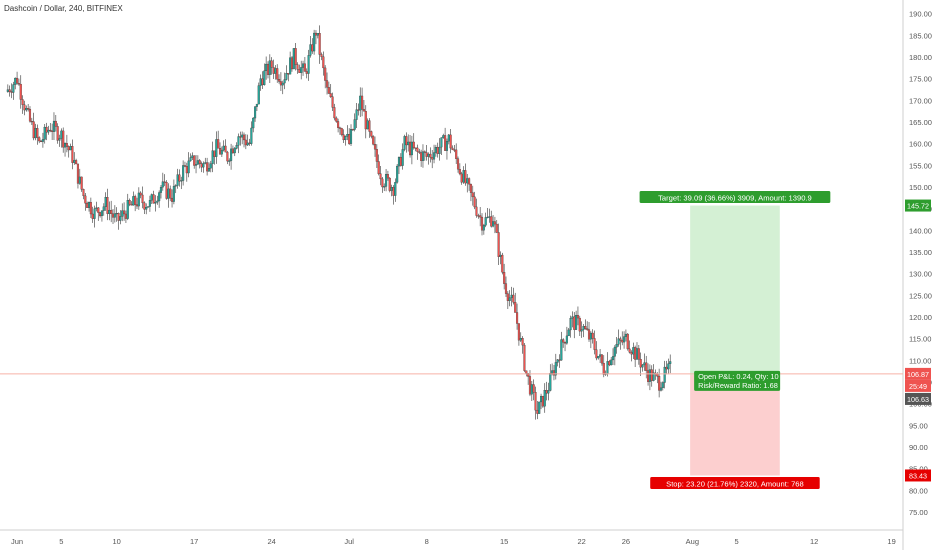 This screenshot has width=932, height=550. What do you see at coordinates (920, 144) in the screenshot?
I see `y-tick-label: 160.00` at bounding box center [920, 144].